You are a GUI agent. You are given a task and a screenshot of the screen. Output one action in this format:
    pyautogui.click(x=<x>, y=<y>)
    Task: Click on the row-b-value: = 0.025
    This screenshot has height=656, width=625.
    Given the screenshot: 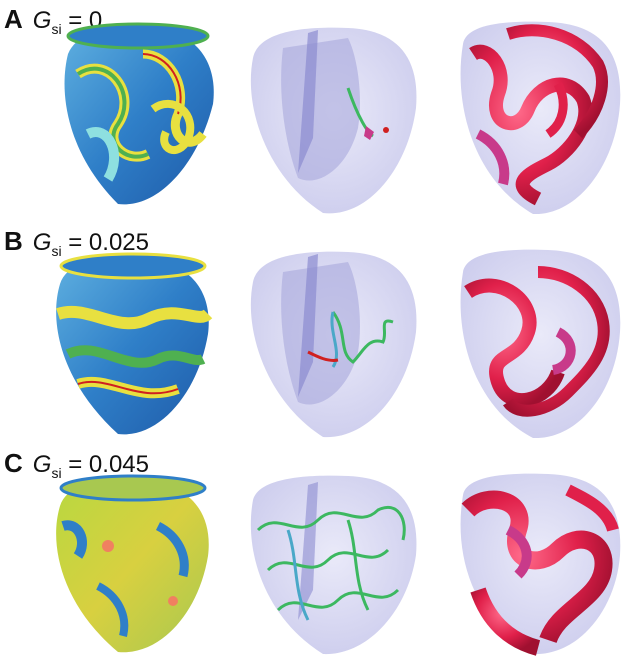 What is the action you would take?
    pyautogui.click(x=108, y=242)
    